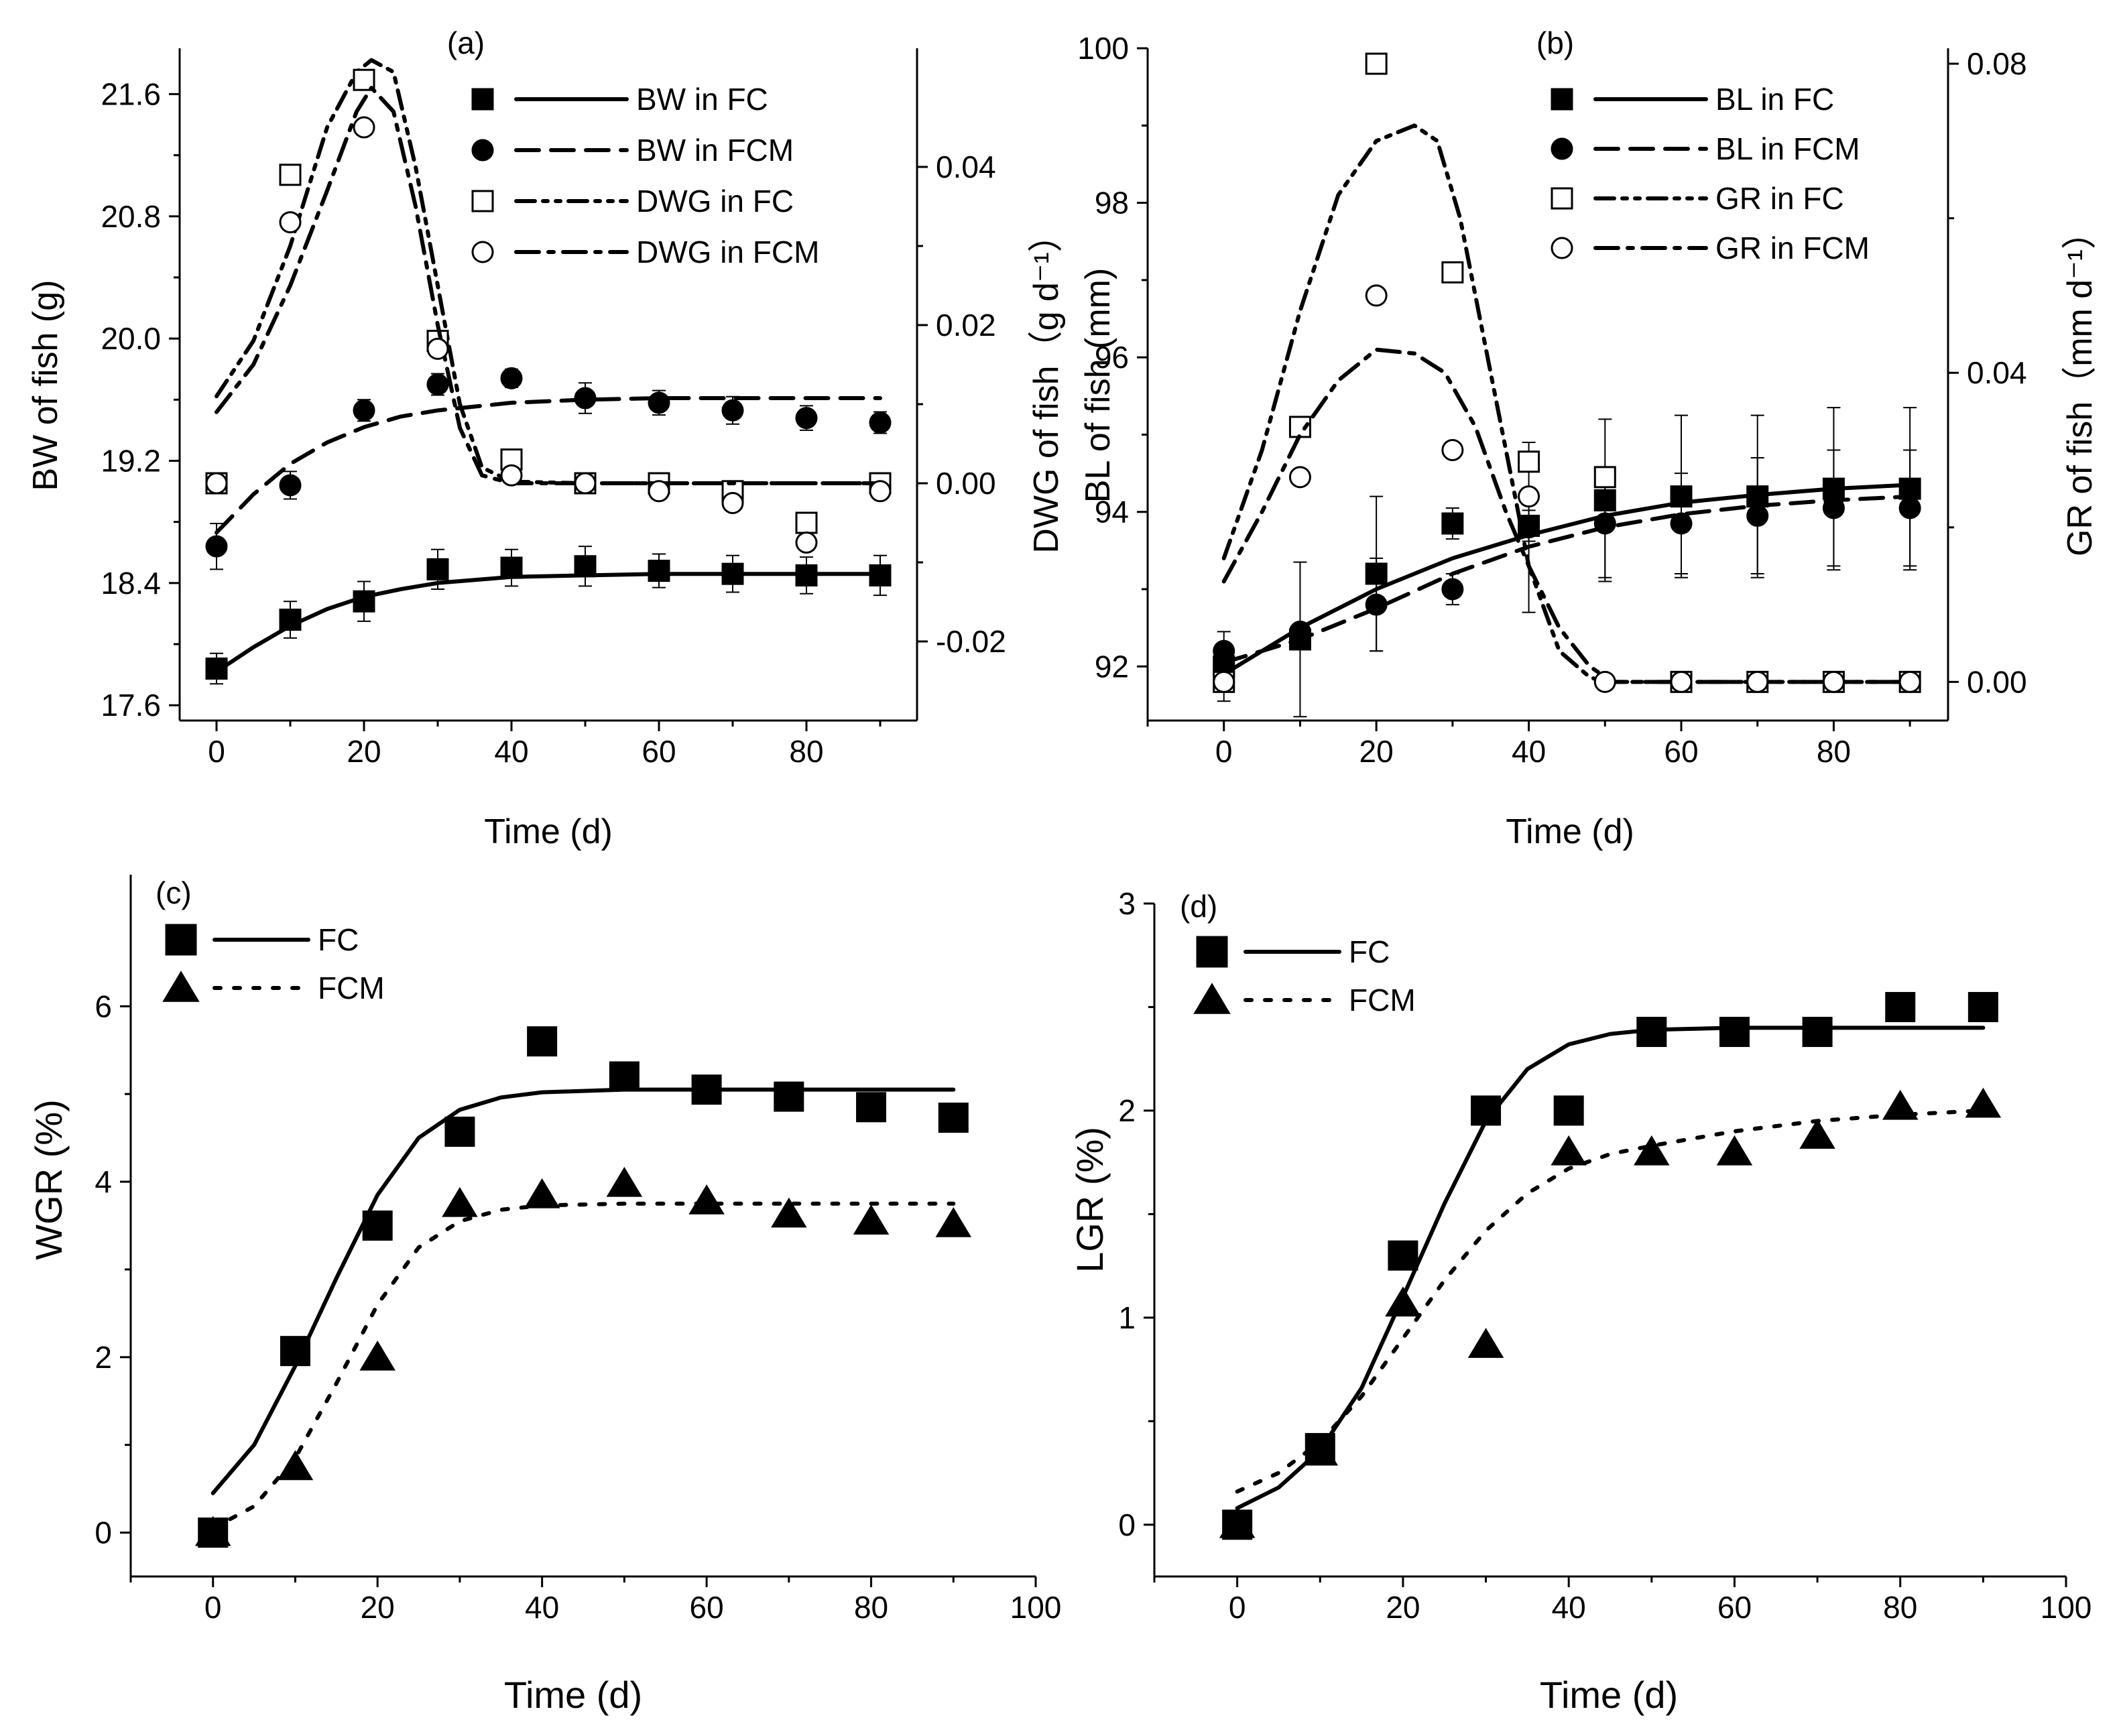  Describe the element at coordinates (131, 216) in the screenshot. I see `y-tick-label: 20.8` at that location.